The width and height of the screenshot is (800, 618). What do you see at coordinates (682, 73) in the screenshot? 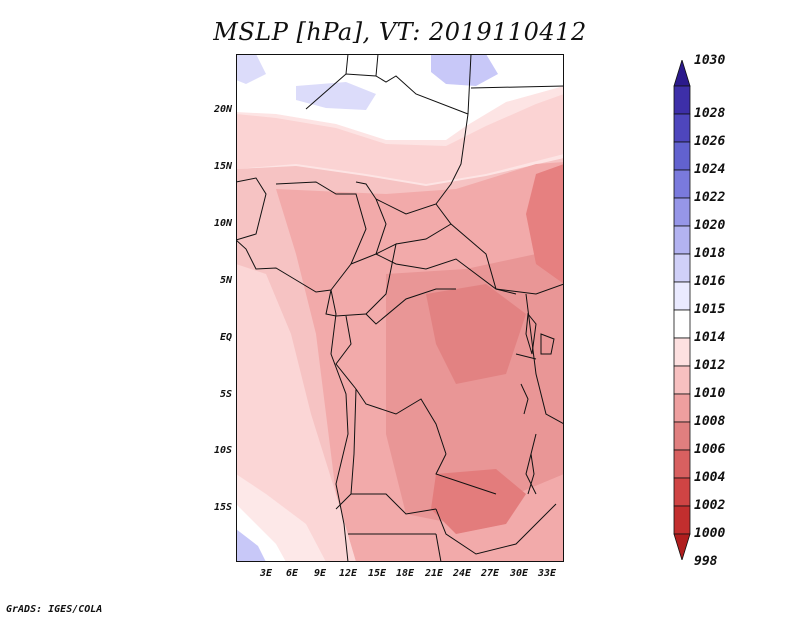
I see `colorbar-top-arrow` at bounding box center [682, 73].